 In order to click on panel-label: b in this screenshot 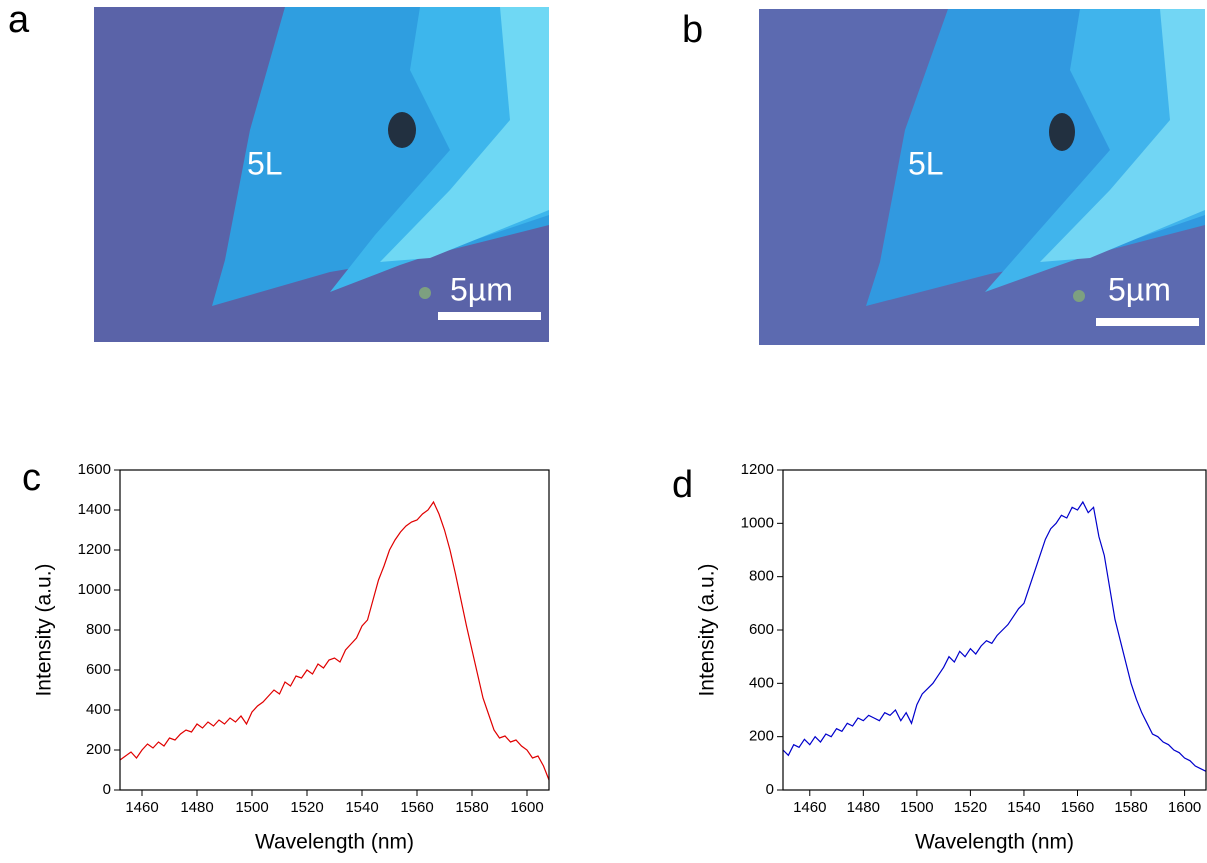, I will do `click(692, 30)`.